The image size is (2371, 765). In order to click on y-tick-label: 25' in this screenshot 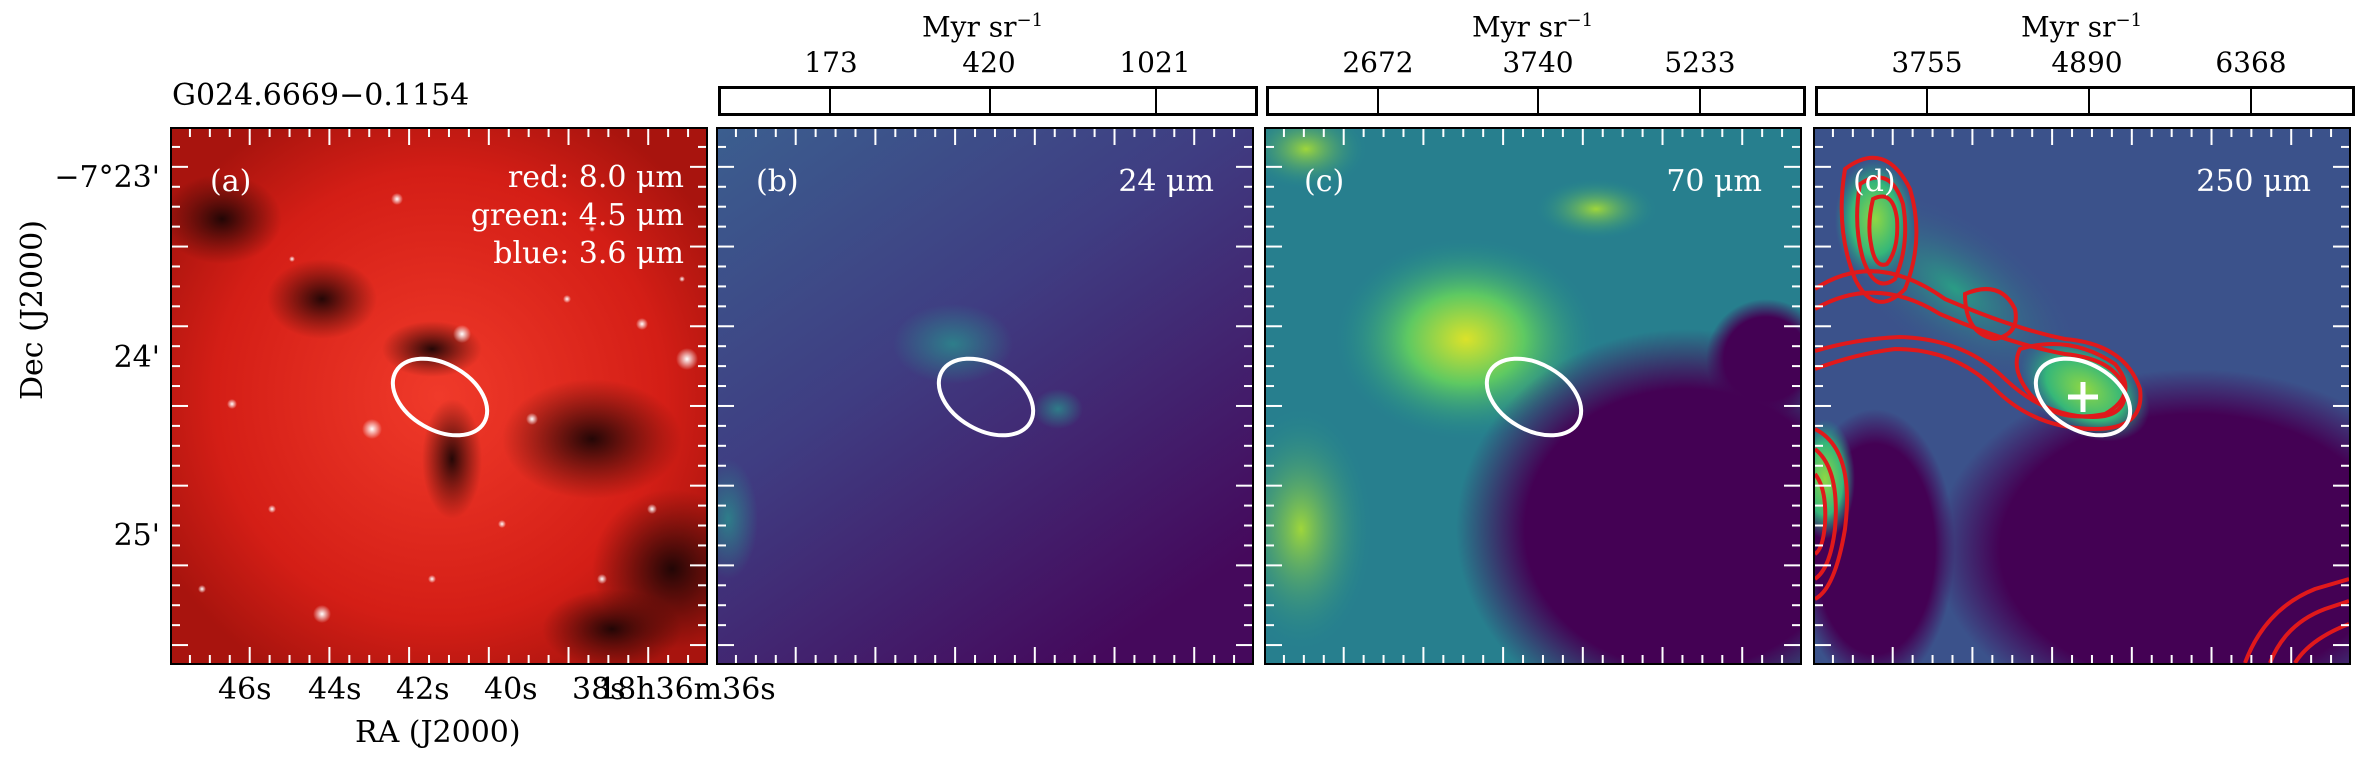, I will do `click(136, 535)`.